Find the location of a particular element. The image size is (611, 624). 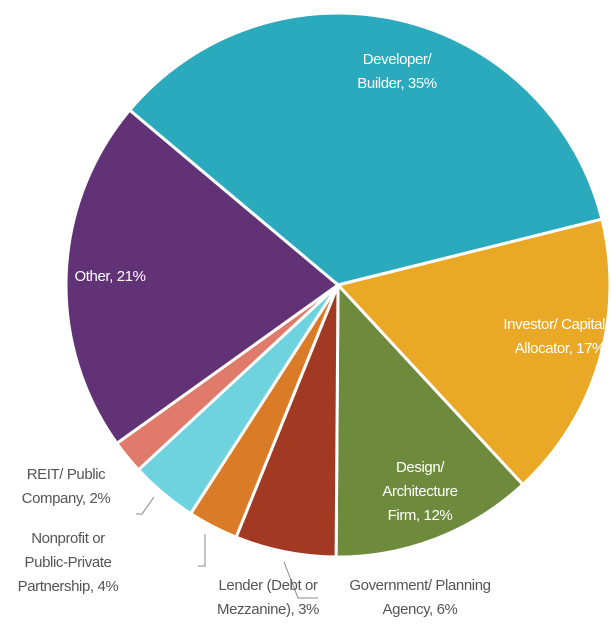

data-label: Architecture is located at coordinates (419, 491).